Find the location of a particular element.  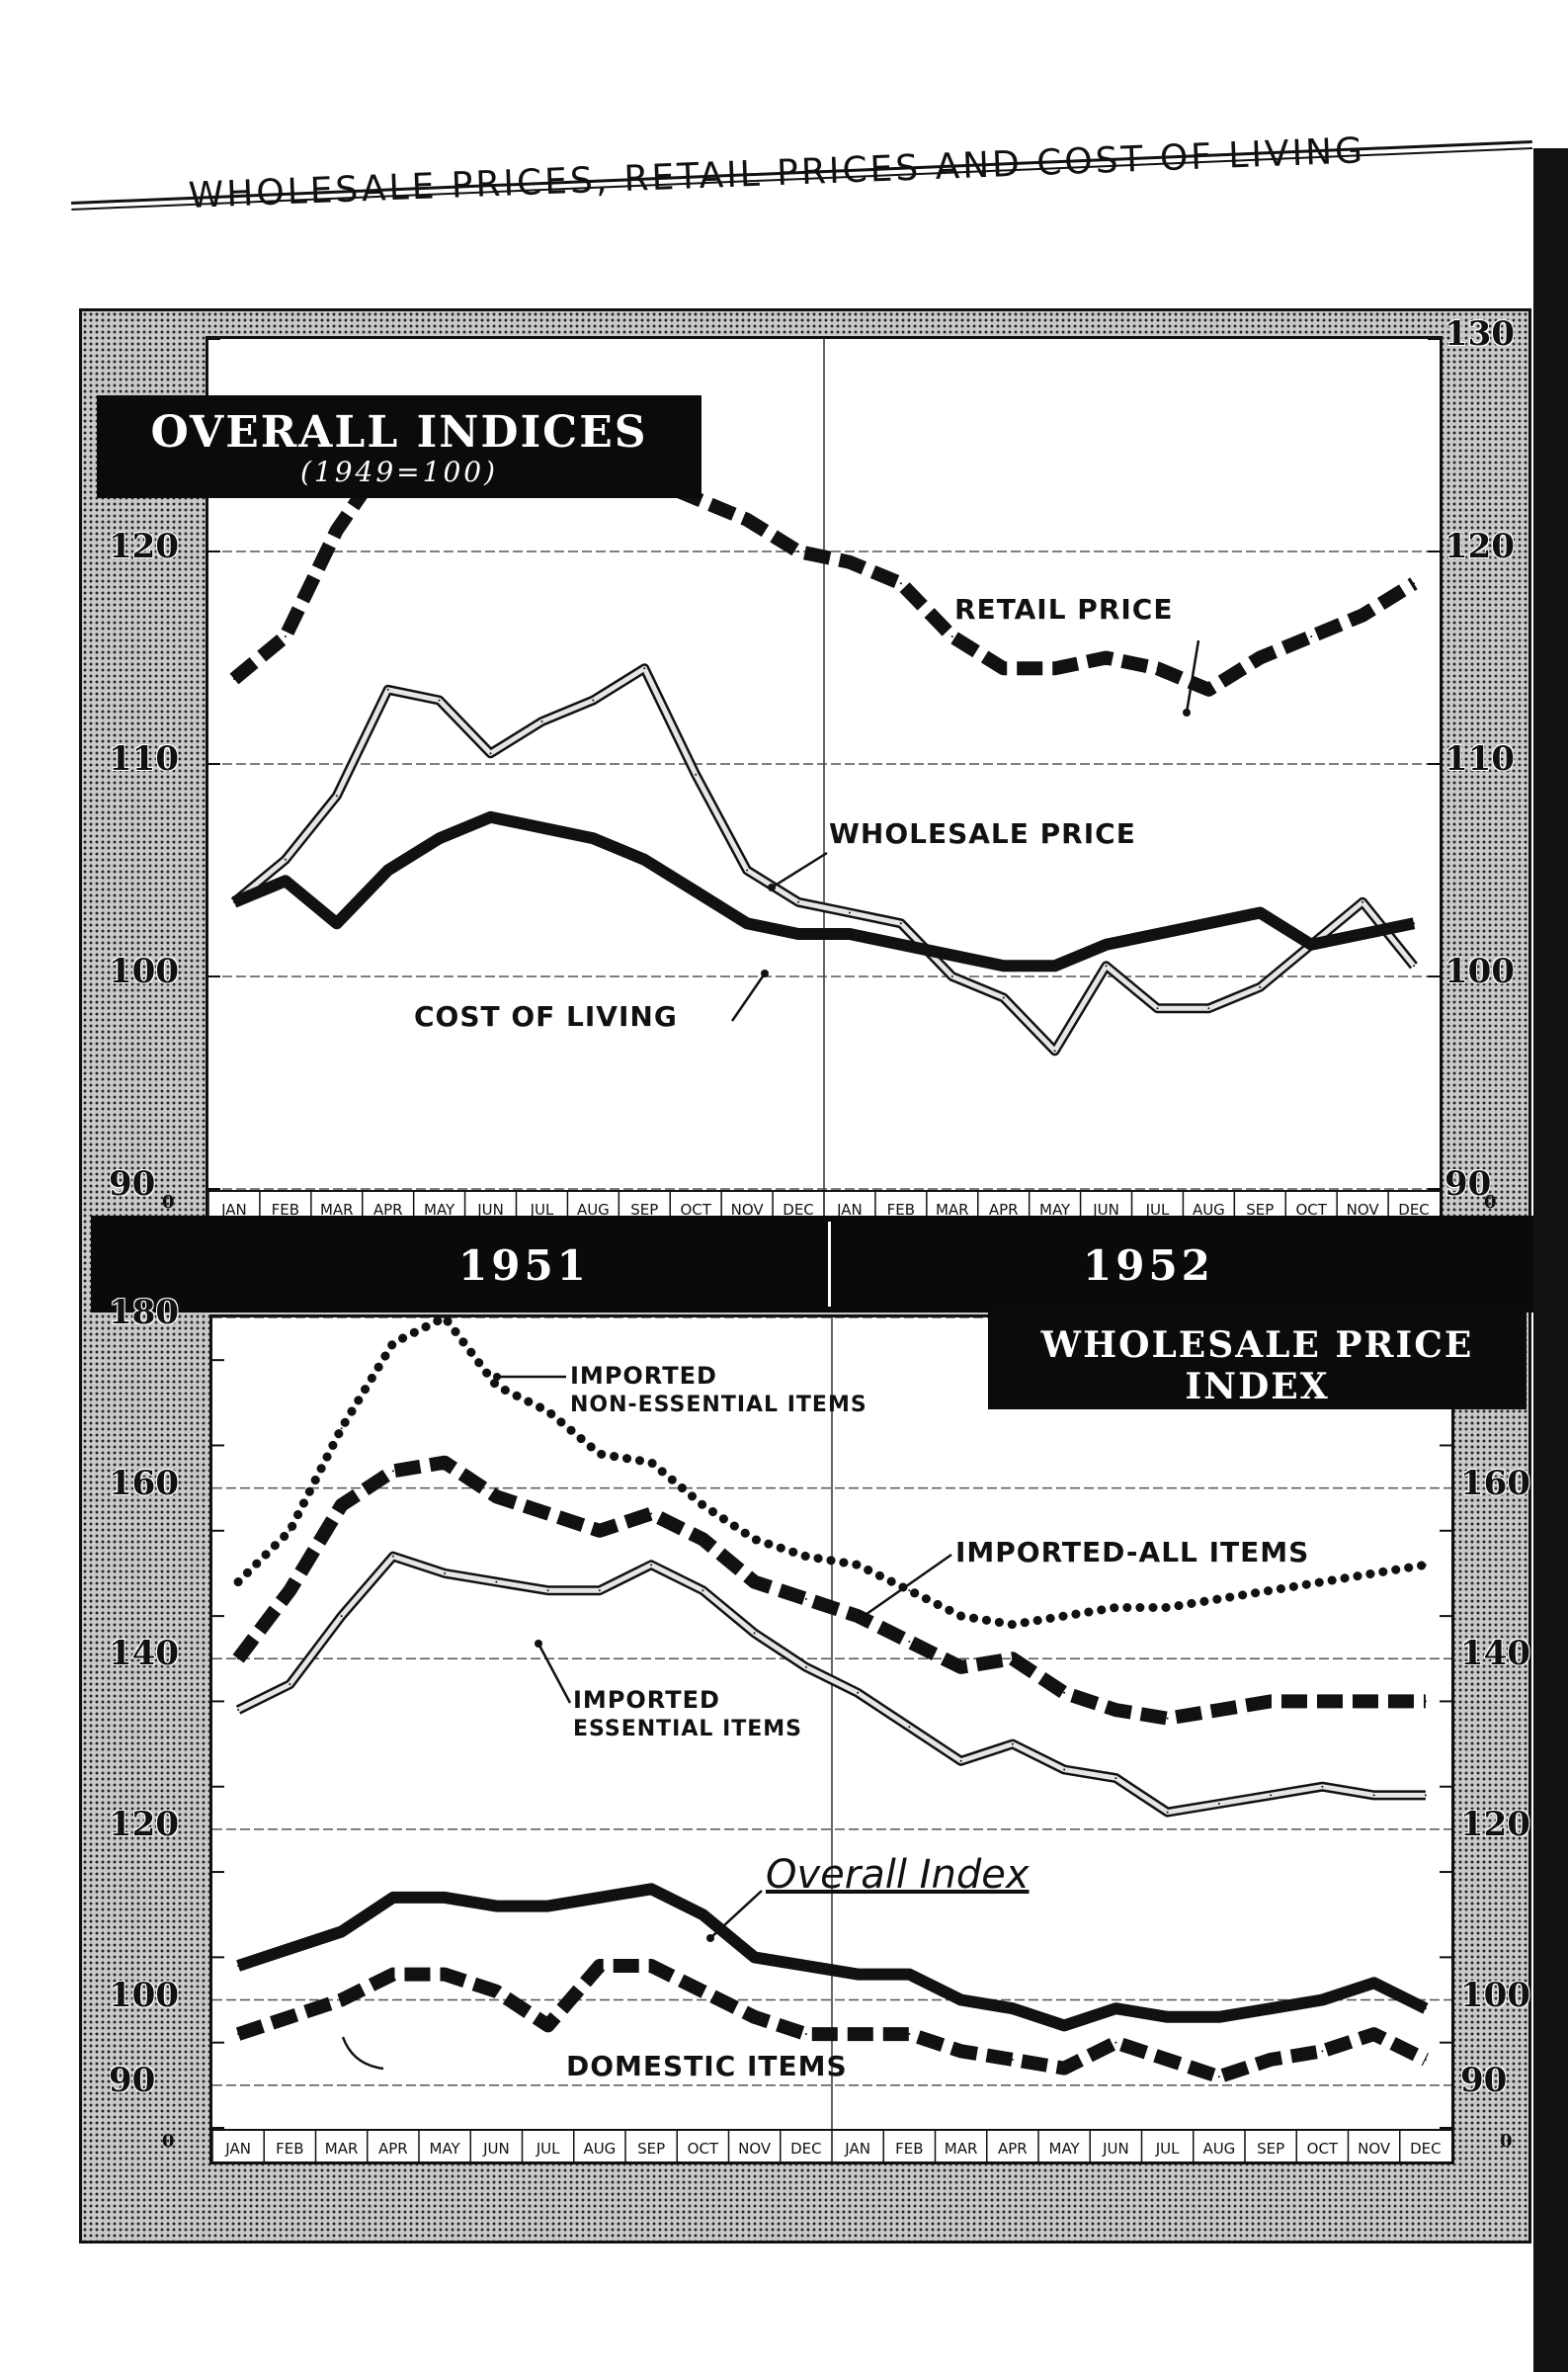

wholesale-index-title: WHOLESALE PRICE INDEX is located at coordinates (1257, 1365).